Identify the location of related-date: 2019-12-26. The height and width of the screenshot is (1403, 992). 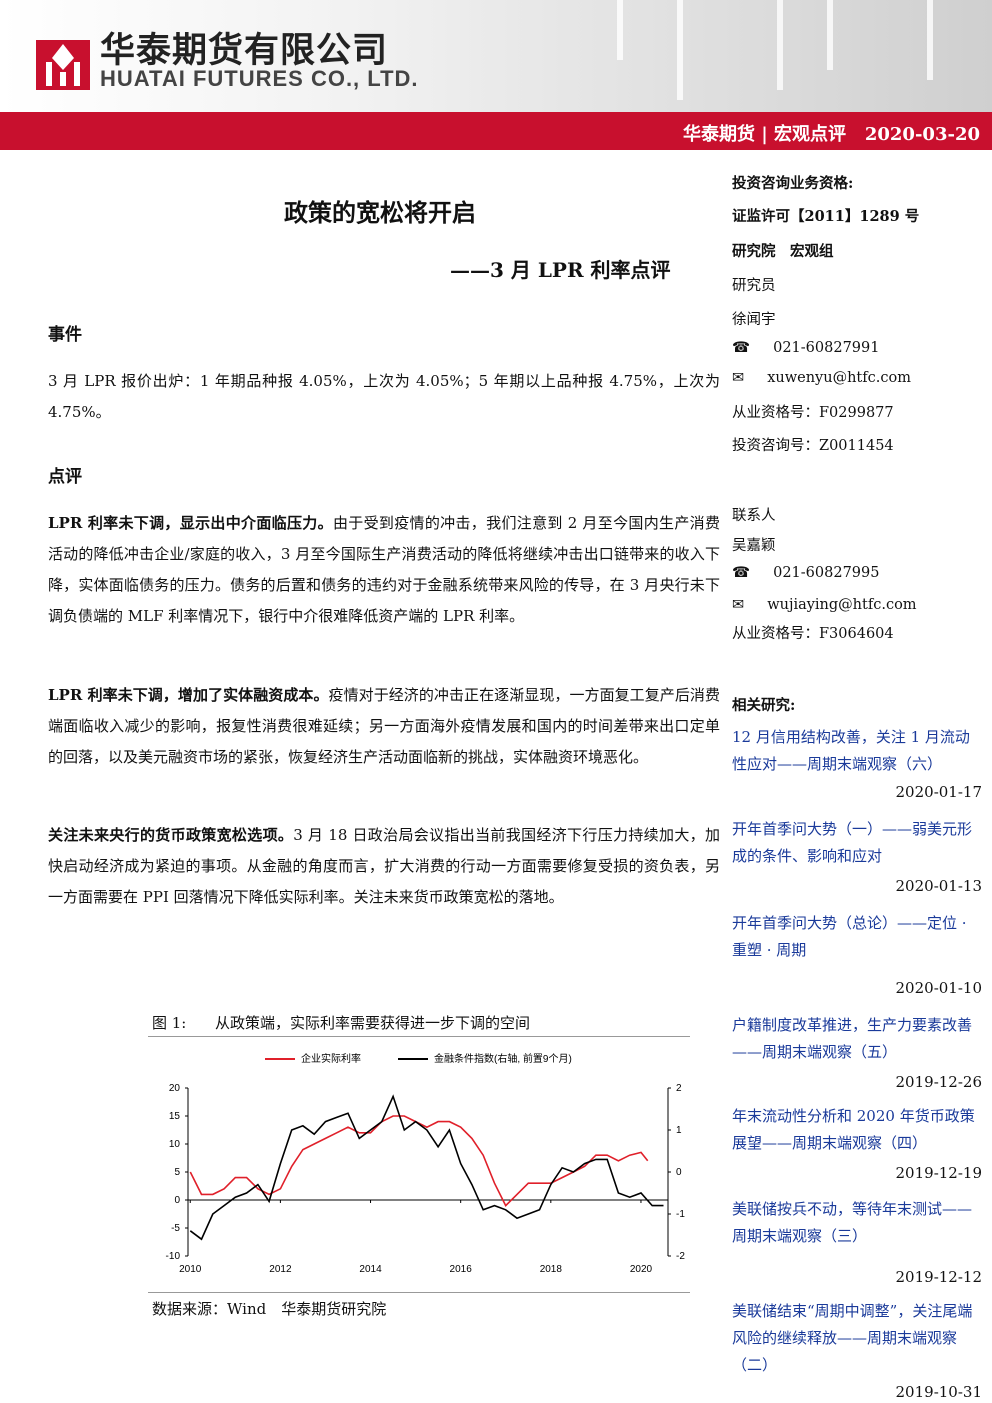
(938, 1082).